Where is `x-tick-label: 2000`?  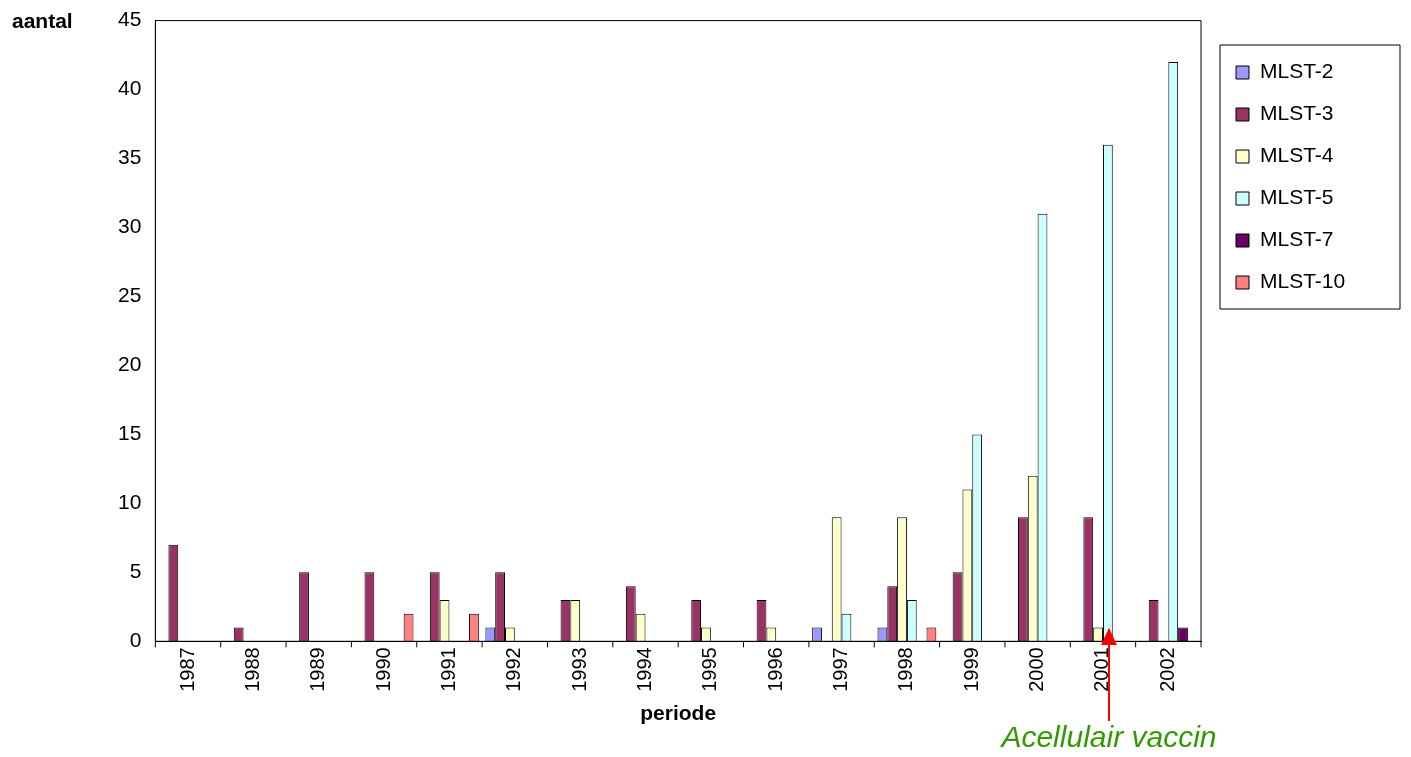
x-tick-label: 2000 is located at coordinates (1036, 669).